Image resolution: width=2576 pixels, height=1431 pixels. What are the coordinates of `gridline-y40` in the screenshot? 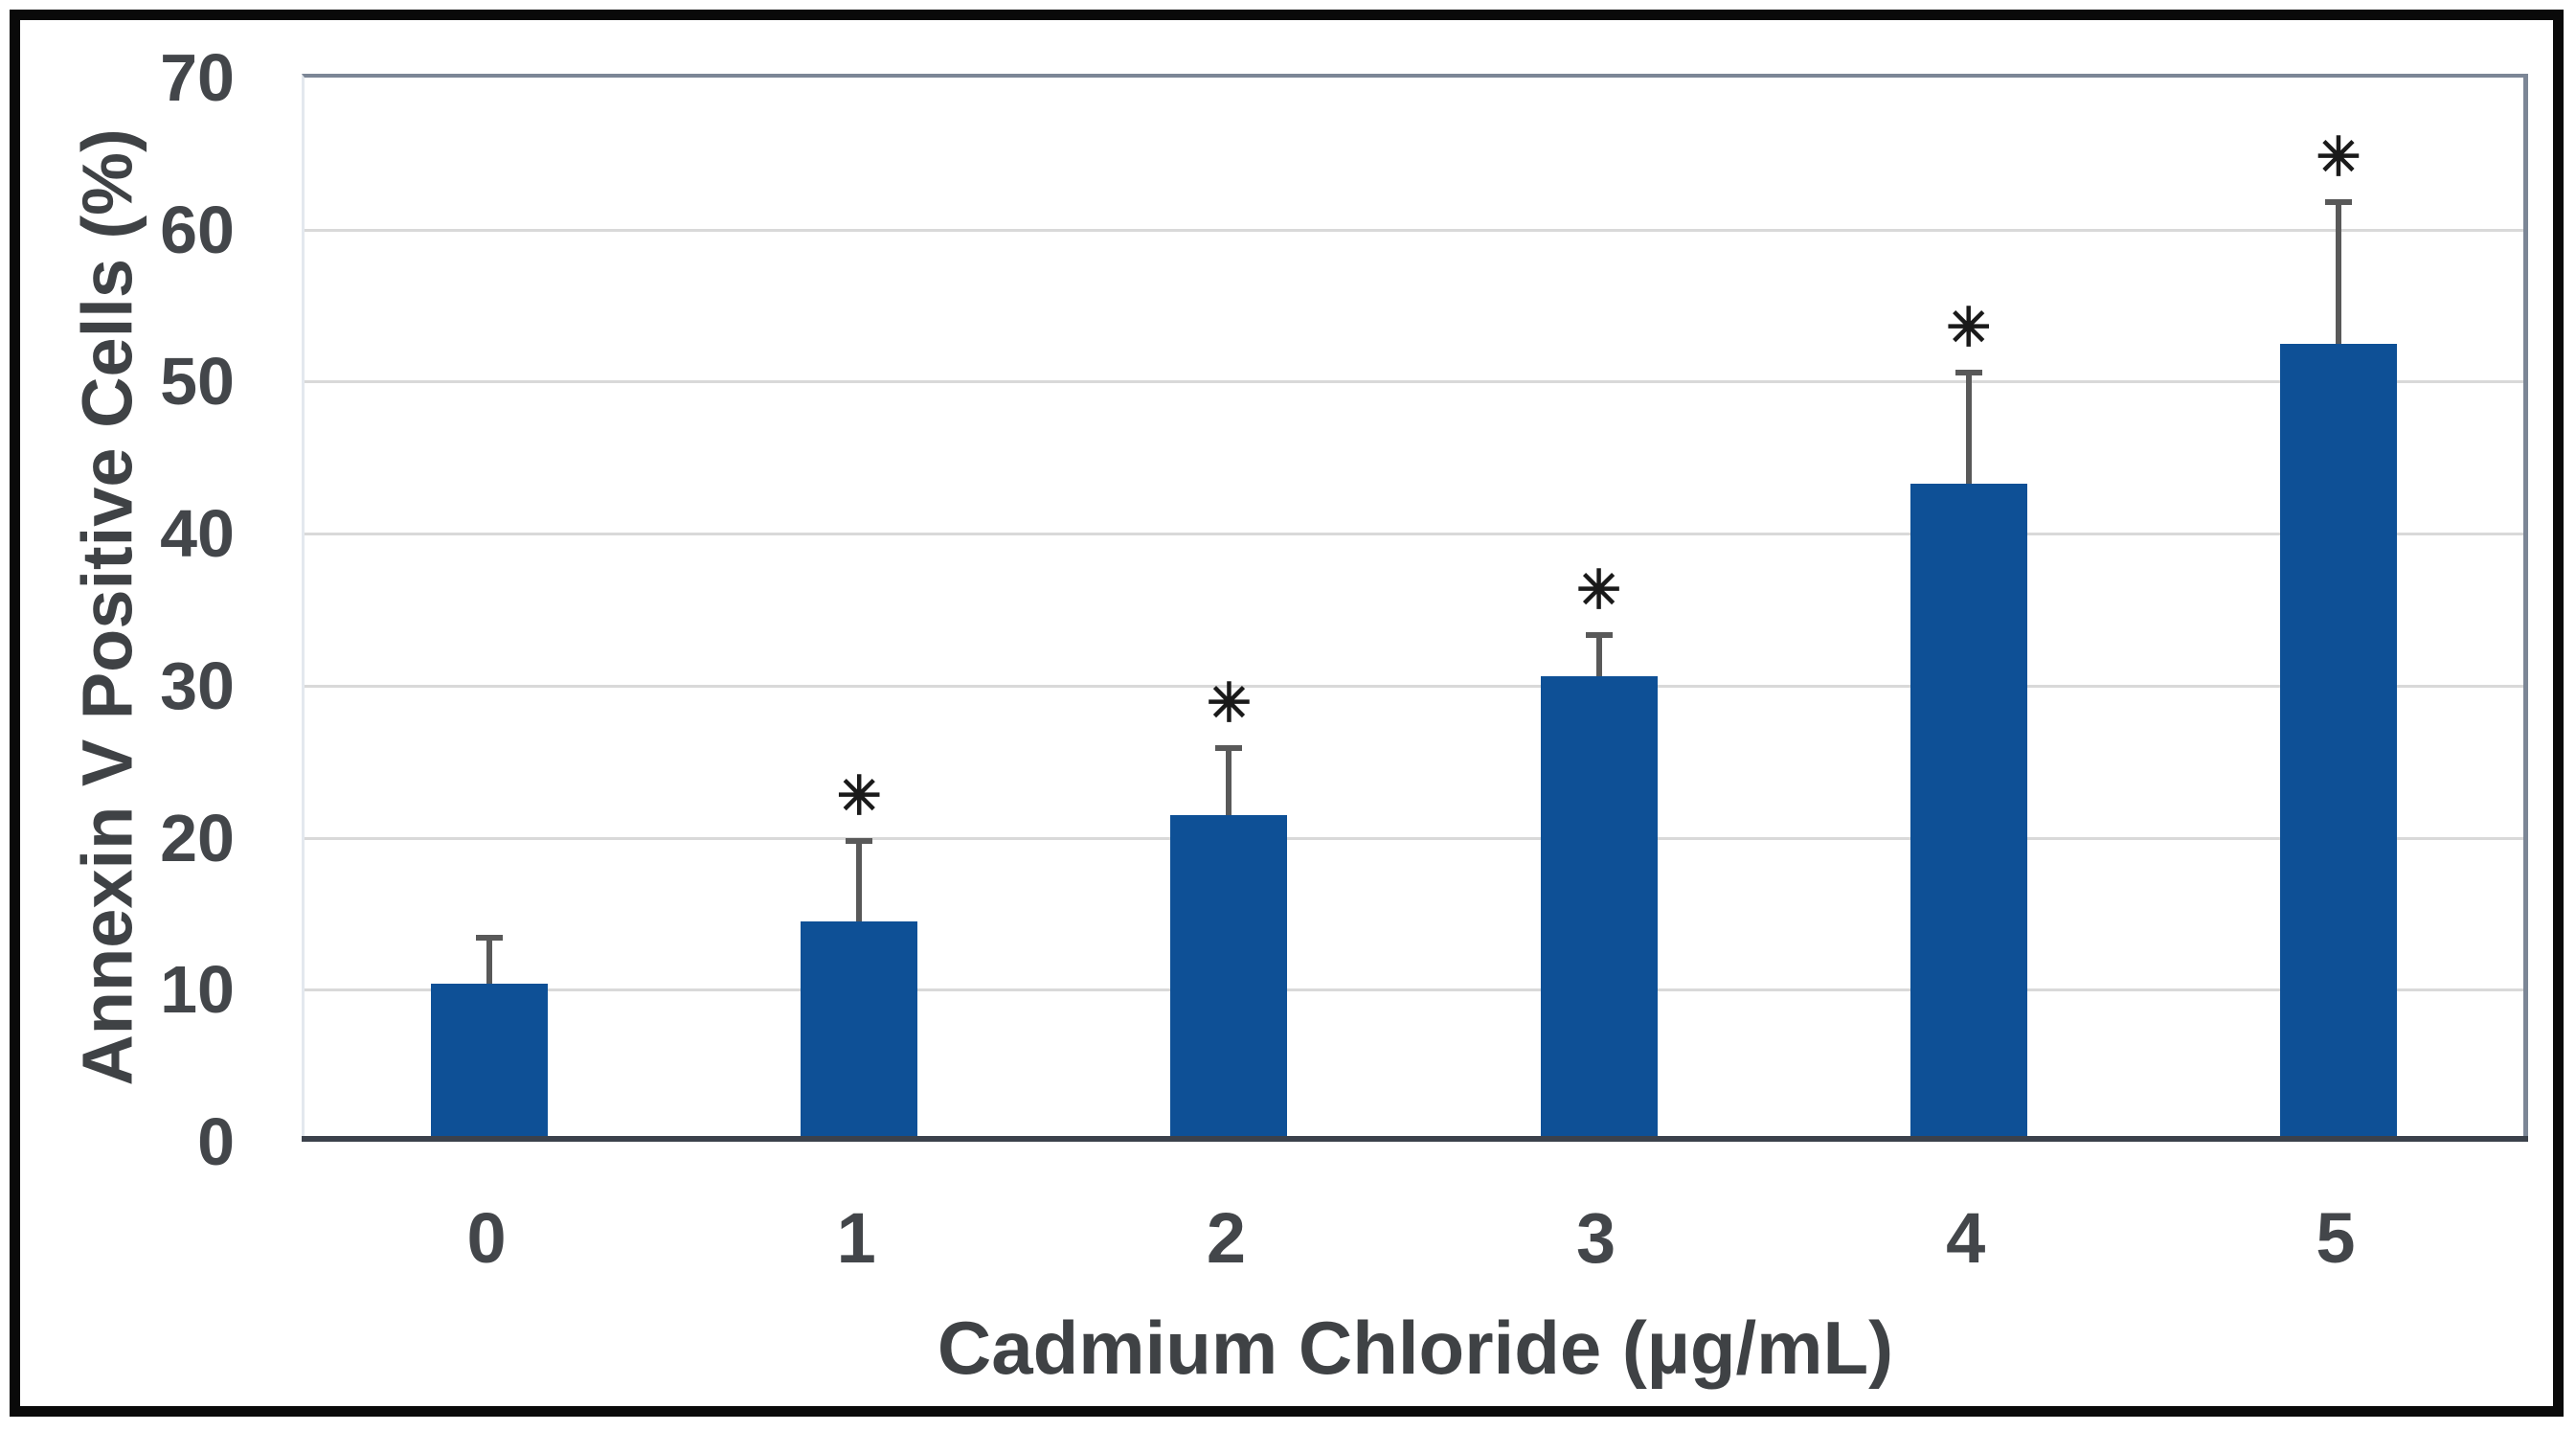 It's located at (1414, 535).